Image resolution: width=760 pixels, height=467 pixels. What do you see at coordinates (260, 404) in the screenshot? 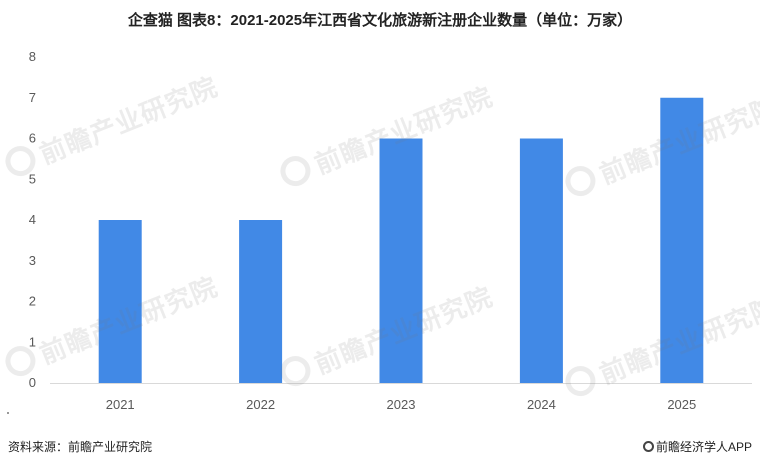
I see `x-tick-label: 2022` at bounding box center [260, 404].